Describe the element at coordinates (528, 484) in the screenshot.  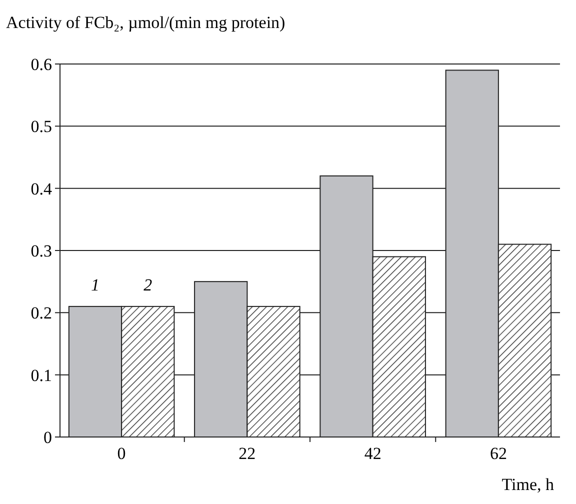
I see `x-axis-title: Time, h` at that location.